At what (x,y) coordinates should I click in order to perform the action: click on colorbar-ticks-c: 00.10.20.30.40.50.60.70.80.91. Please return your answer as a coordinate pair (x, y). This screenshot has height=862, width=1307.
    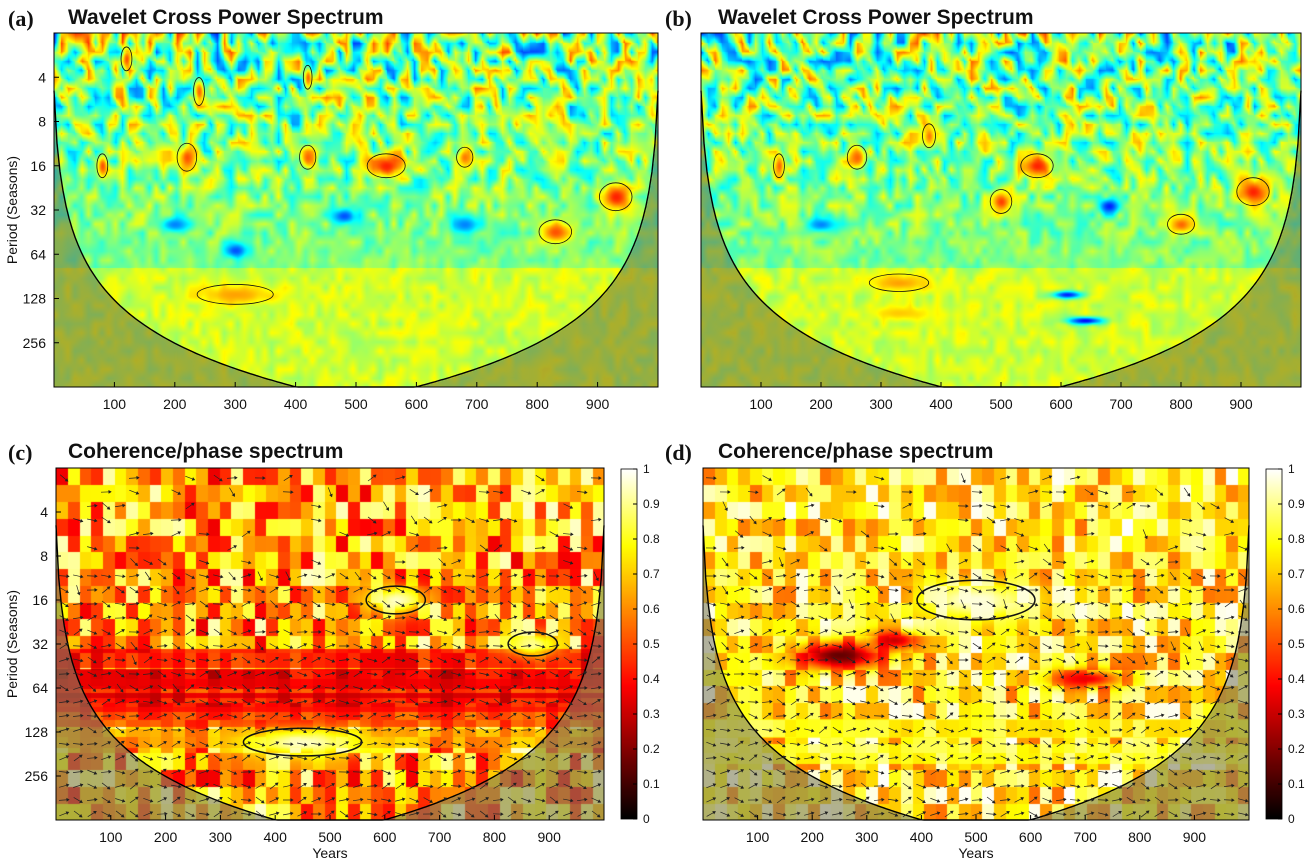
    Looking at the image, I should click on (646, 644).